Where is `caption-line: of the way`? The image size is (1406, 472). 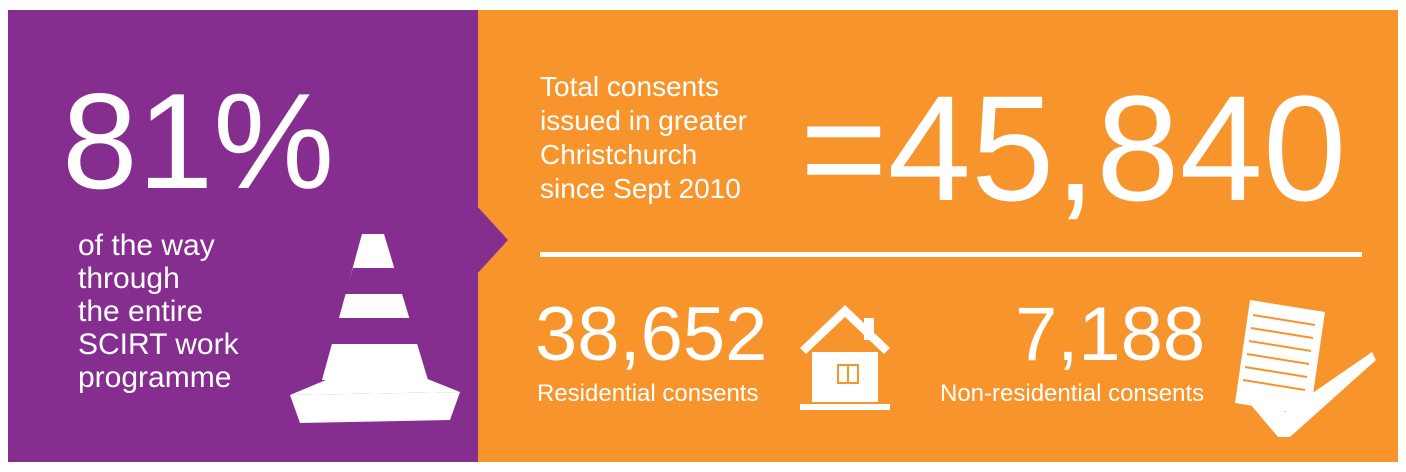
caption-line: of the way is located at coordinates (146, 245).